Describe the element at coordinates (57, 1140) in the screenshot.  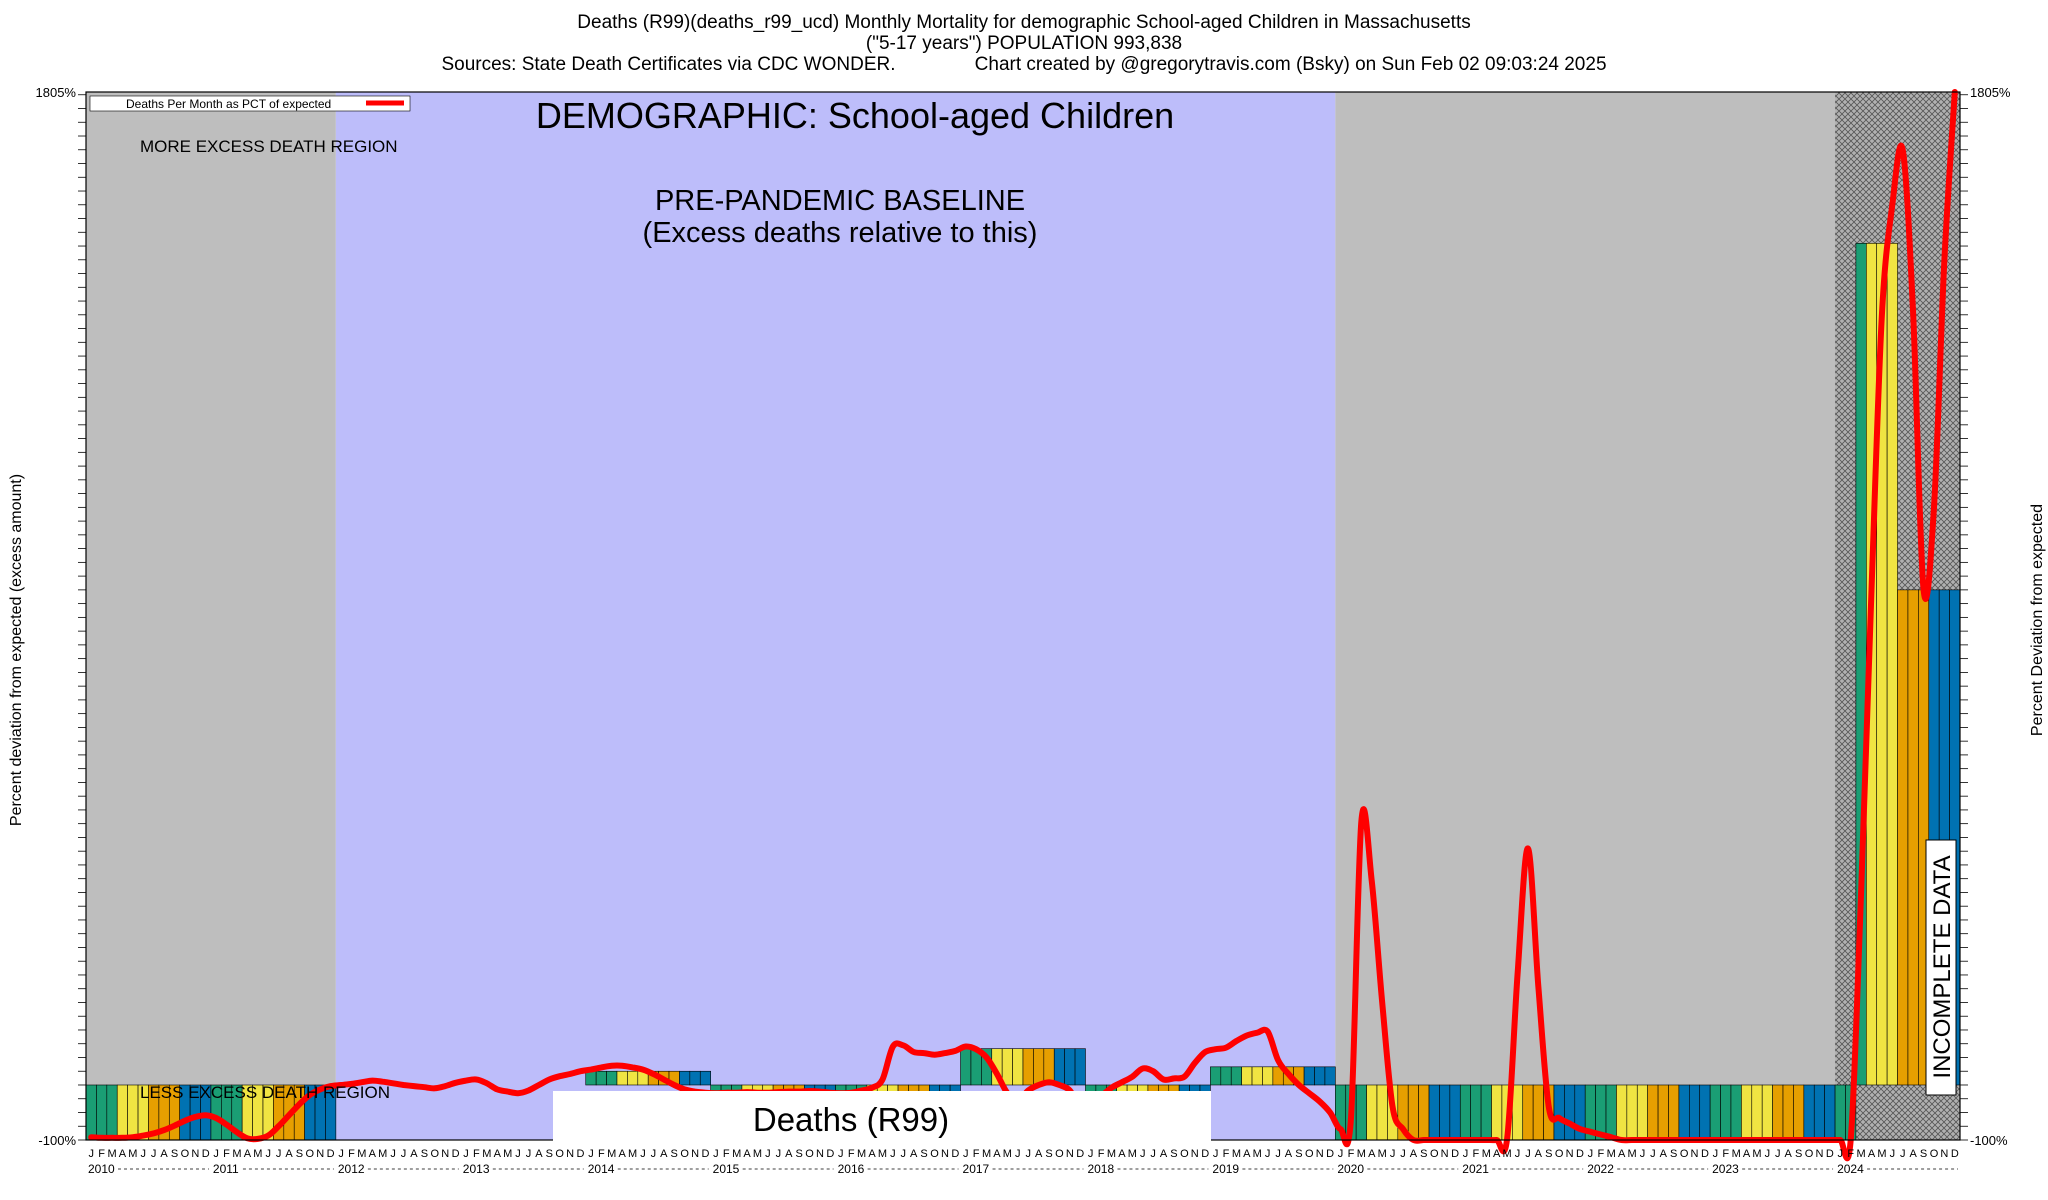
I see `y-tick-label-bottom-left: -100%` at that location.